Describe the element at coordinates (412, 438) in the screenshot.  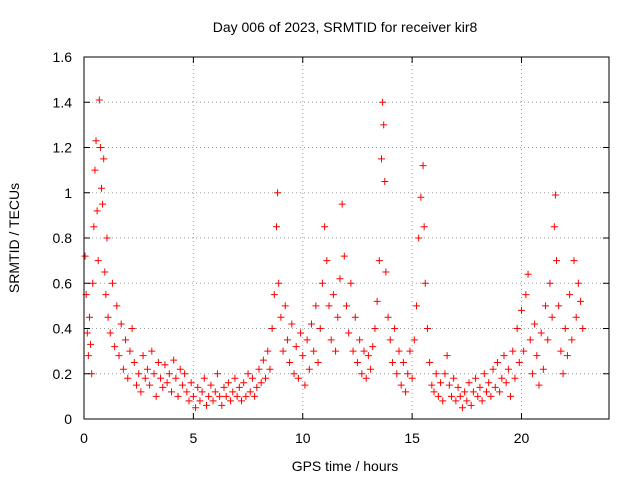
I see `x-tick-label: 15` at that location.